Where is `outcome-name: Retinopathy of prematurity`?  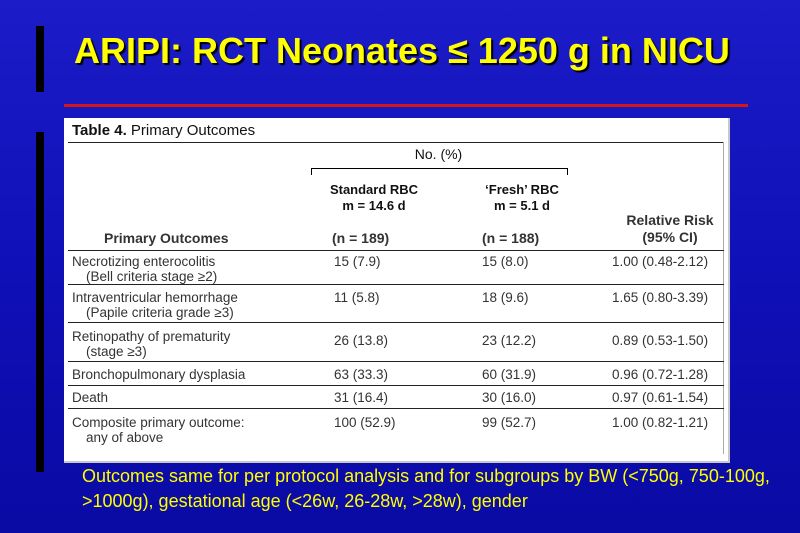 outcome-name: Retinopathy of prematurity is located at coordinates (151, 336).